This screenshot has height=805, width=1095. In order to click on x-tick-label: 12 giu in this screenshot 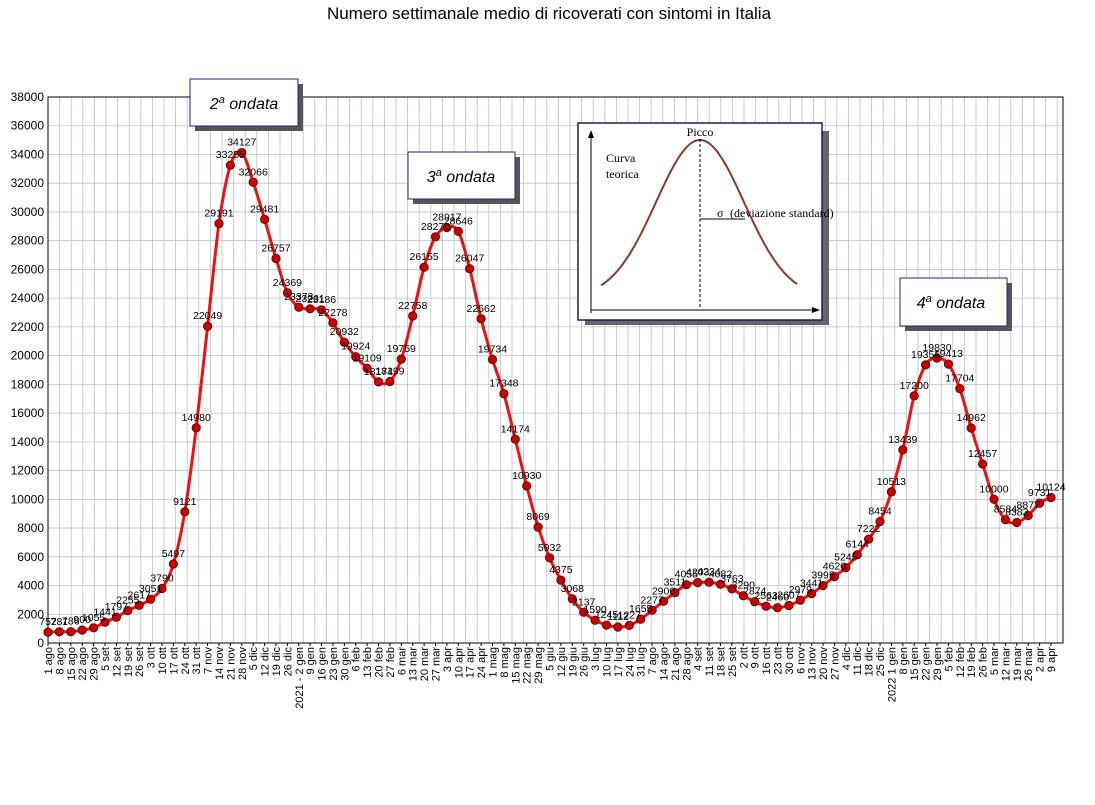, I will do `click(562, 662)`.